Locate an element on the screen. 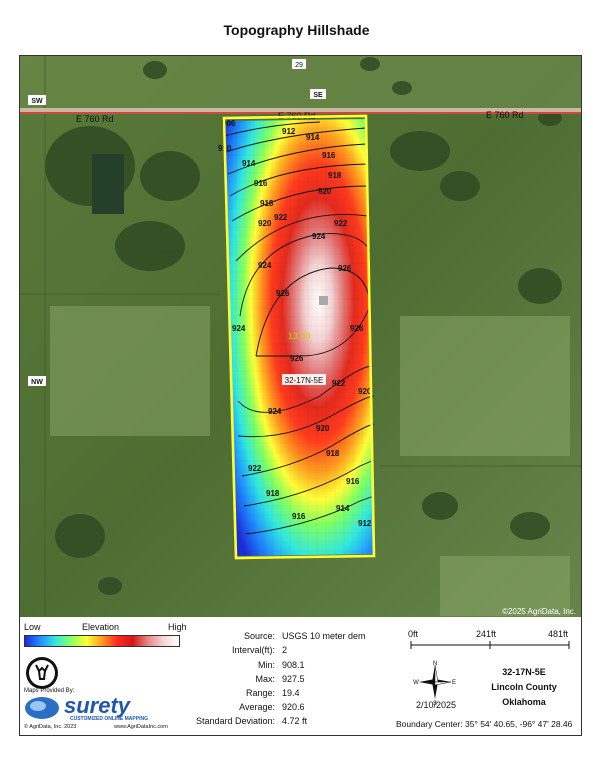  parcel-label: 32-17N-5E is located at coordinates (304, 380).